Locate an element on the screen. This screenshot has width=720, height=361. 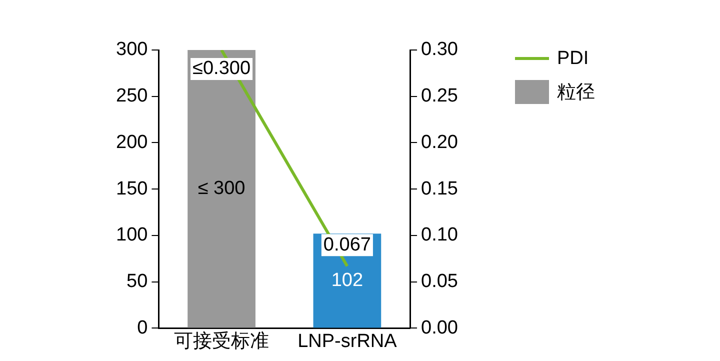
y2-tick-label: 0.20 is located at coordinates (439, 142).